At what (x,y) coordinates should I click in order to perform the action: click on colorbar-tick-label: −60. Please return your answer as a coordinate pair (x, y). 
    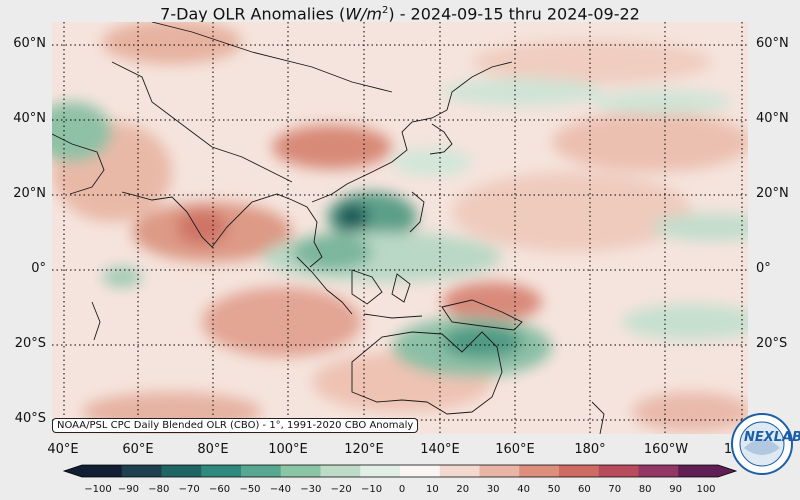
    Looking at the image, I should click on (220, 489).